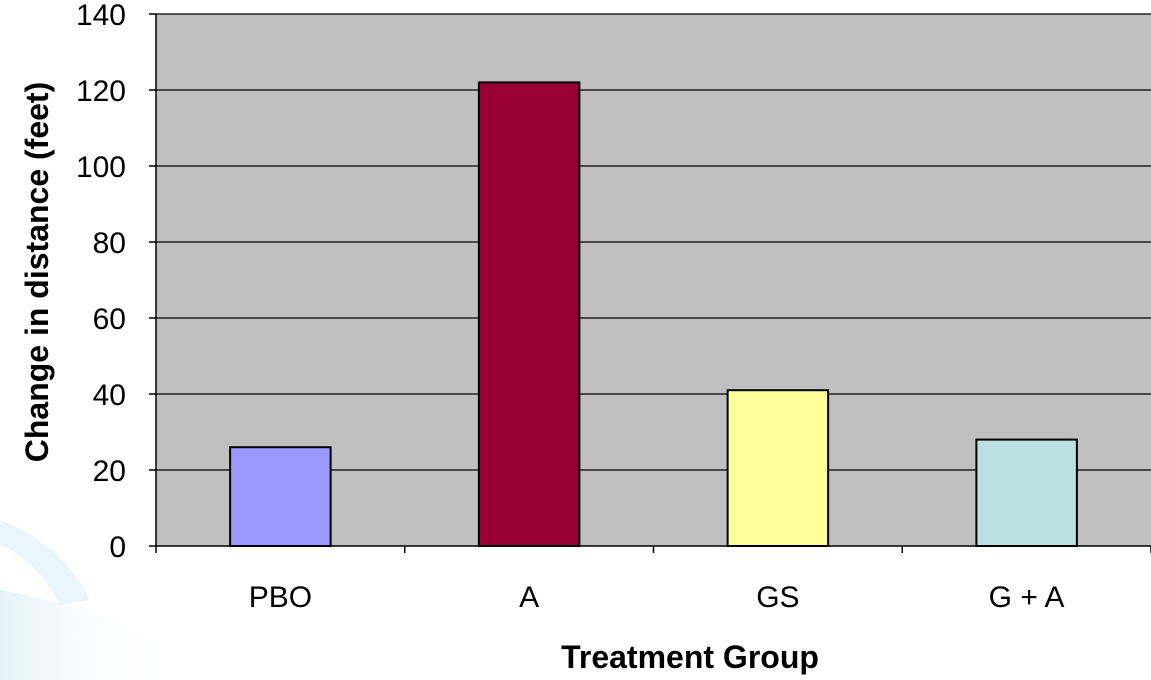  What do you see at coordinates (1027, 597) in the screenshot?
I see `x-tick-label-g-a: G + A` at bounding box center [1027, 597].